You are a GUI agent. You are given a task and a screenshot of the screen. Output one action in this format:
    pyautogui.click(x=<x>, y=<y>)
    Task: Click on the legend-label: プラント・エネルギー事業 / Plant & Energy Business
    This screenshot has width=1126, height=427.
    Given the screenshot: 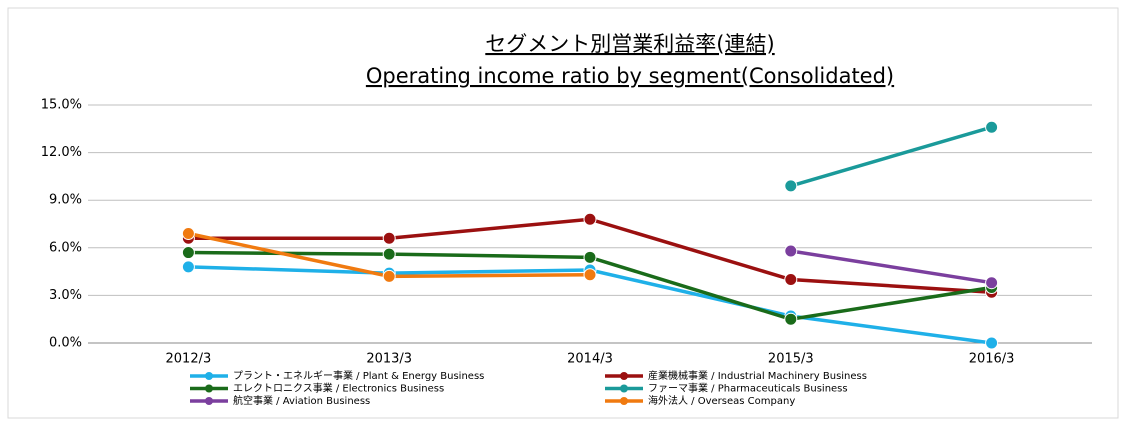 What is the action you would take?
    pyautogui.click(x=358, y=375)
    